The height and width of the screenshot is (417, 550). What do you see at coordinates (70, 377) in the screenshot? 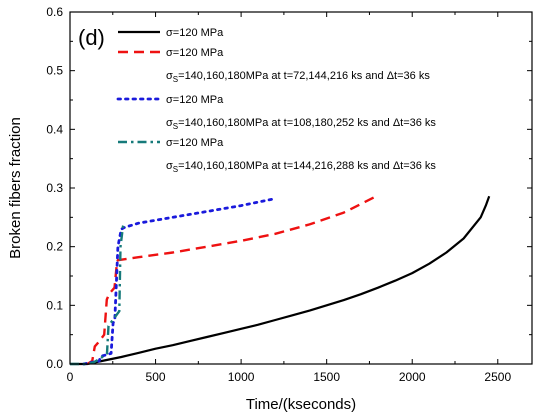
I see `x-tick-label: 0` at bounding box center [70, 377].